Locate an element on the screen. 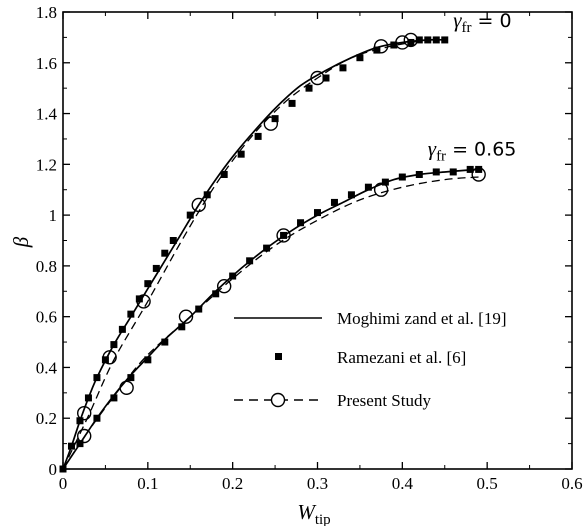 Image resolution: width=587 pixels, height=526 pixels. y-axis-label: β is located at coordinates (21, 242).